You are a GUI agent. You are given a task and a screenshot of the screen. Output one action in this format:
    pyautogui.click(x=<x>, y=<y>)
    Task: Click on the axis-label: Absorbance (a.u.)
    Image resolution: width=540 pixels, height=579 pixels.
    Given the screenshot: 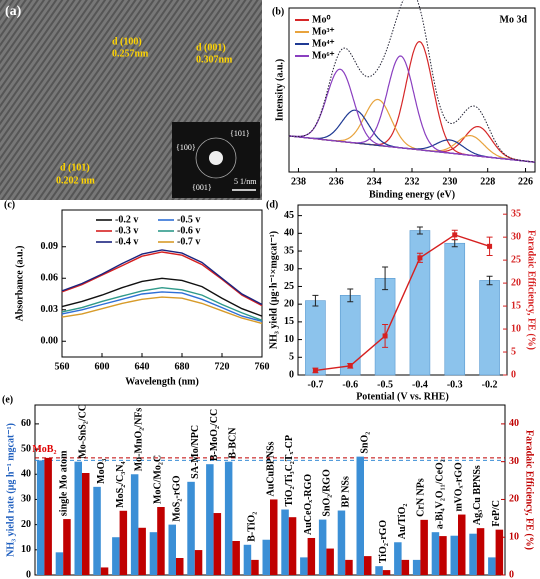 What is the action you would take?
    pyautogui.click(x=19, y=284)
    